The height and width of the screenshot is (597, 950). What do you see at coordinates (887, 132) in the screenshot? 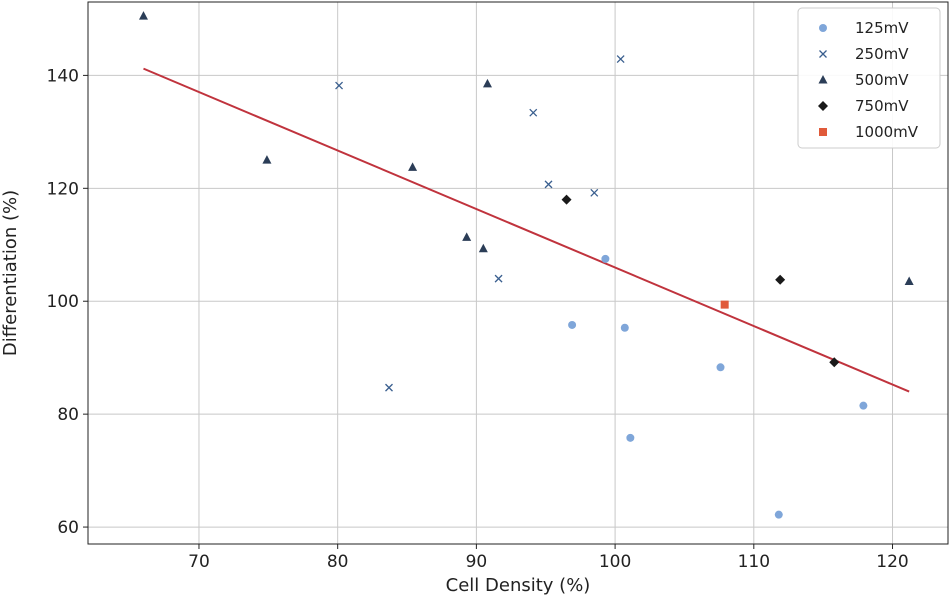
I see `legend-label: 1000mV` at bounding box center [887, 132].